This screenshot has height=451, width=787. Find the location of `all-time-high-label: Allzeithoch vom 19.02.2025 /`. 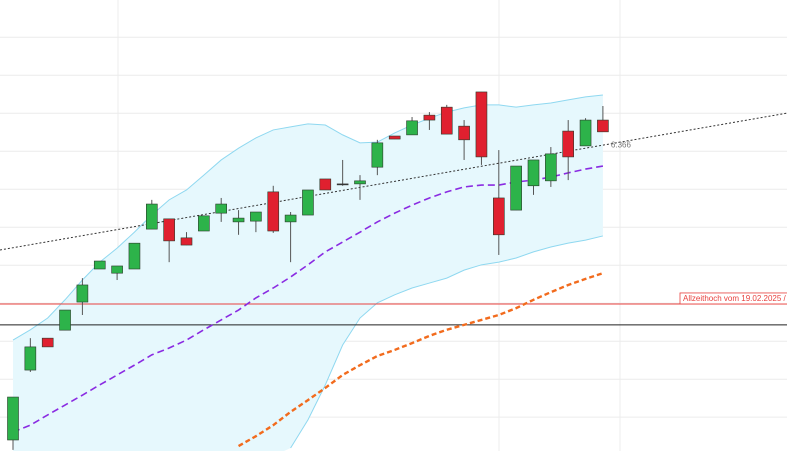

all-time-high-label: Allzeithoch vom 19.02.2025 / is located at coordinates (735, 298).